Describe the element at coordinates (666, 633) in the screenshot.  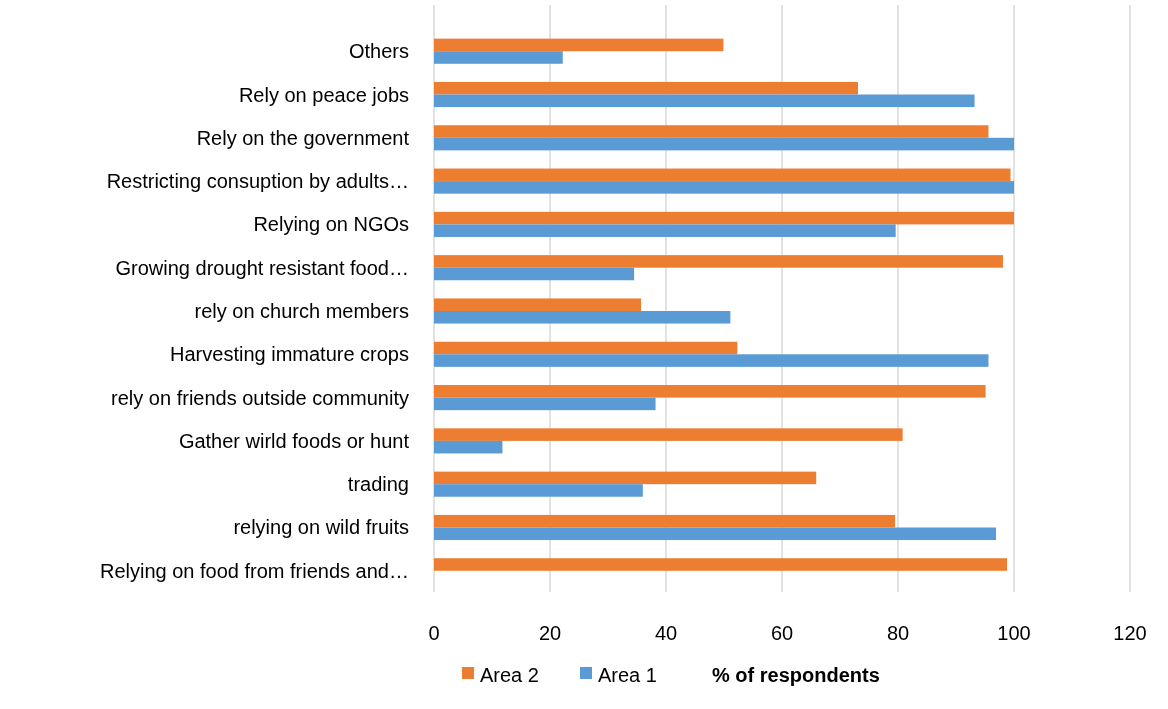
I see `x-tick-label: 40` at that location.